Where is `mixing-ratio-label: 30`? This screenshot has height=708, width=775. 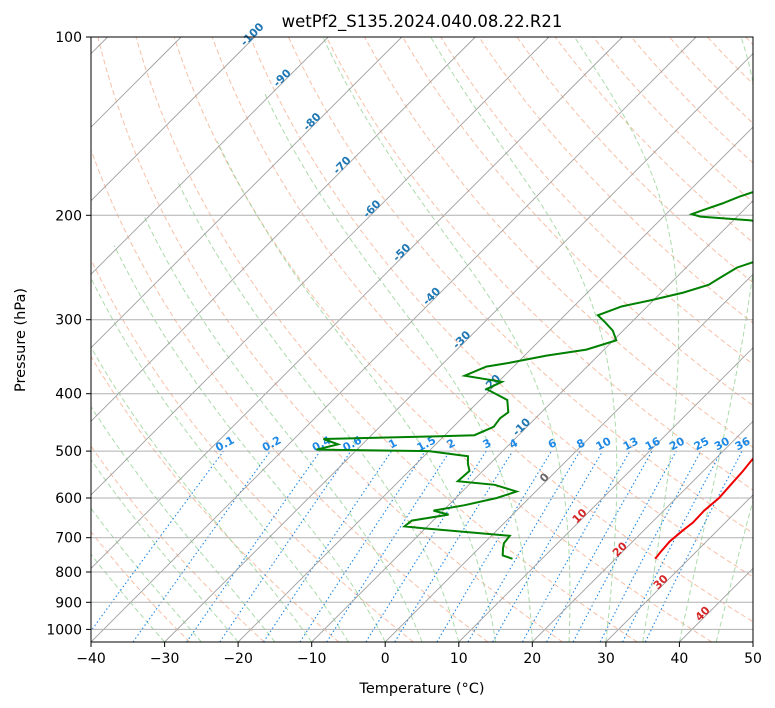
mixing-ratio-label: 30 is located at coordinates (722, 443).